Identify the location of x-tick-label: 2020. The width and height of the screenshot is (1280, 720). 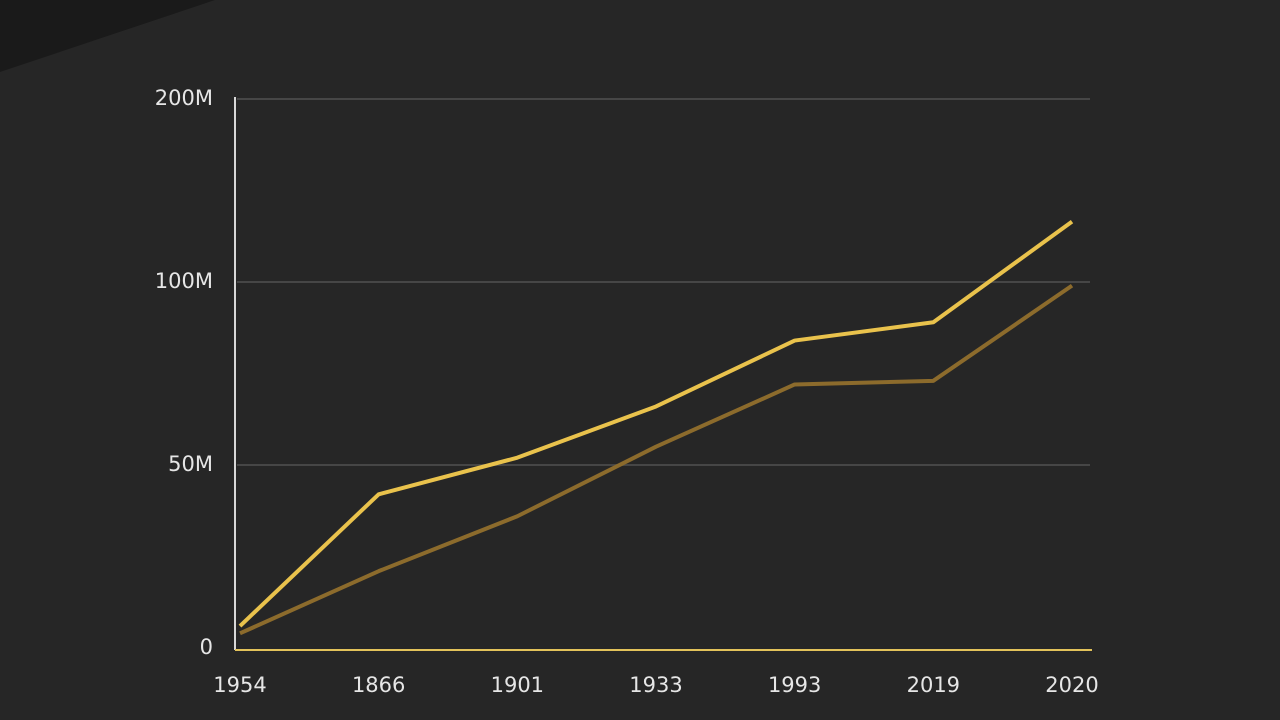
(1071, 685).